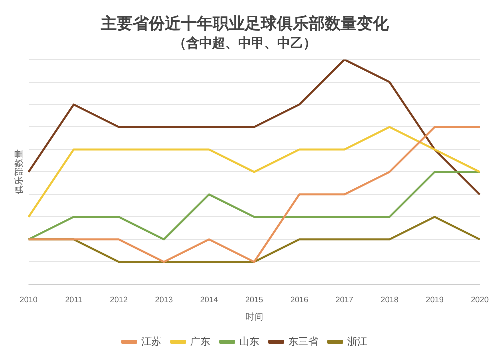 Image resolution: width=500 pixels, height=362 pixels. I want to click on y-axis-title: 俱乐部数量, so click(19, 172).